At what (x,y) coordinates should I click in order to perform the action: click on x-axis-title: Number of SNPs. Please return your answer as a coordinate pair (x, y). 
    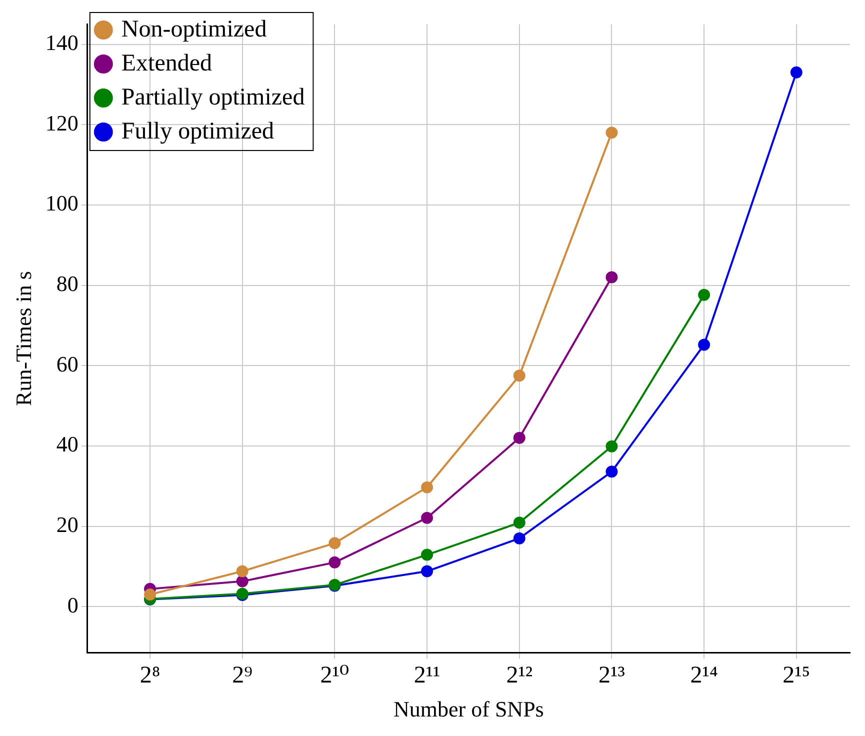
    Looking at the image, I should click on (469, 709).